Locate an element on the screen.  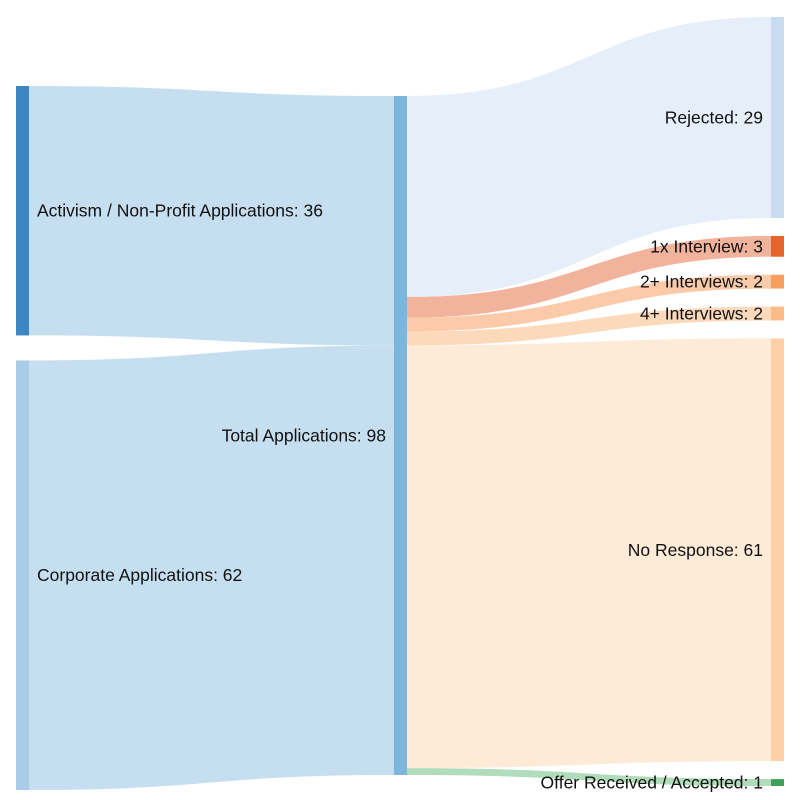
node-offer is located at coordinates (777, 782).